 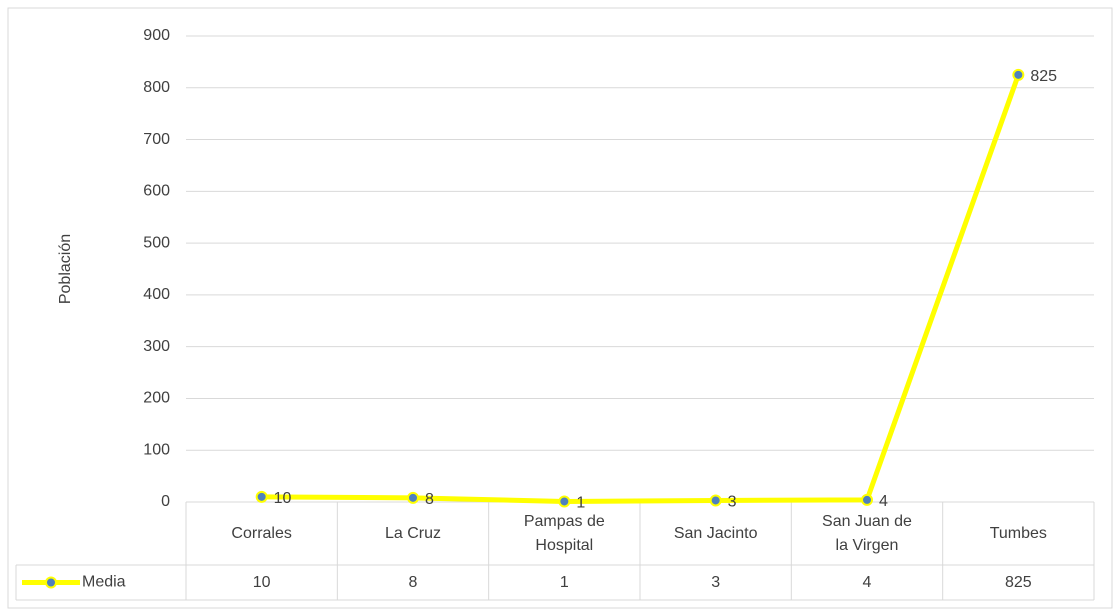 I want to click on table-value: 1, so click(x=564, y=582).